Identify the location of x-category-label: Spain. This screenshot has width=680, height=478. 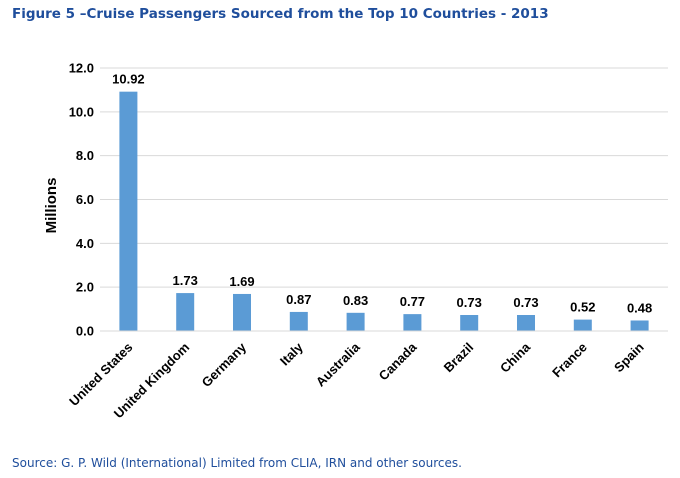
(629, 357).